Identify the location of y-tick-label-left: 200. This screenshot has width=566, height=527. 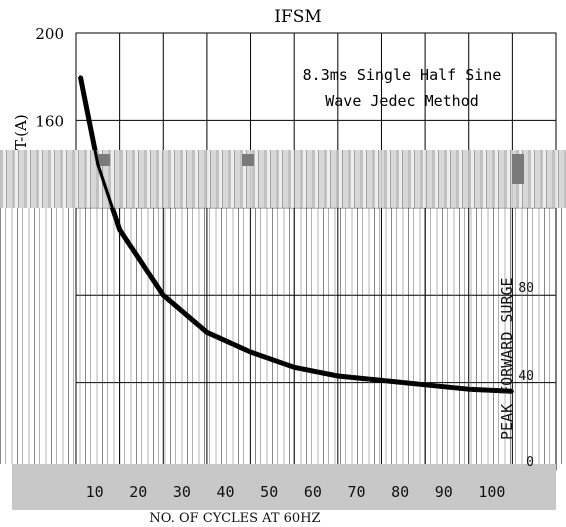
(49, 34).